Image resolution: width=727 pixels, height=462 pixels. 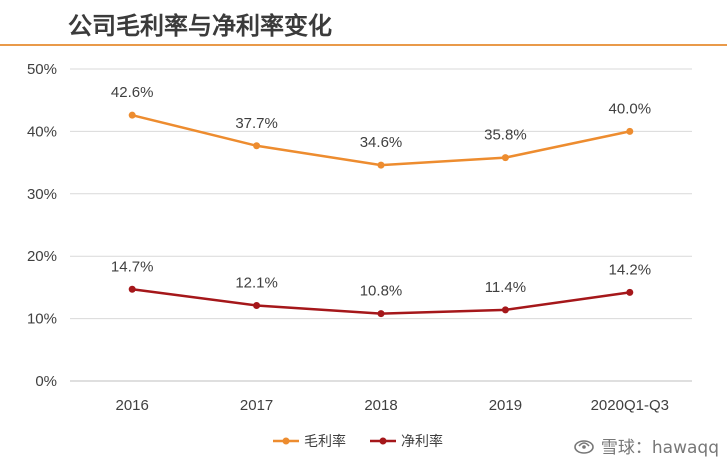 I want to click on watermark-text: 雪球：hawaqq, so click(x=659, y=448).